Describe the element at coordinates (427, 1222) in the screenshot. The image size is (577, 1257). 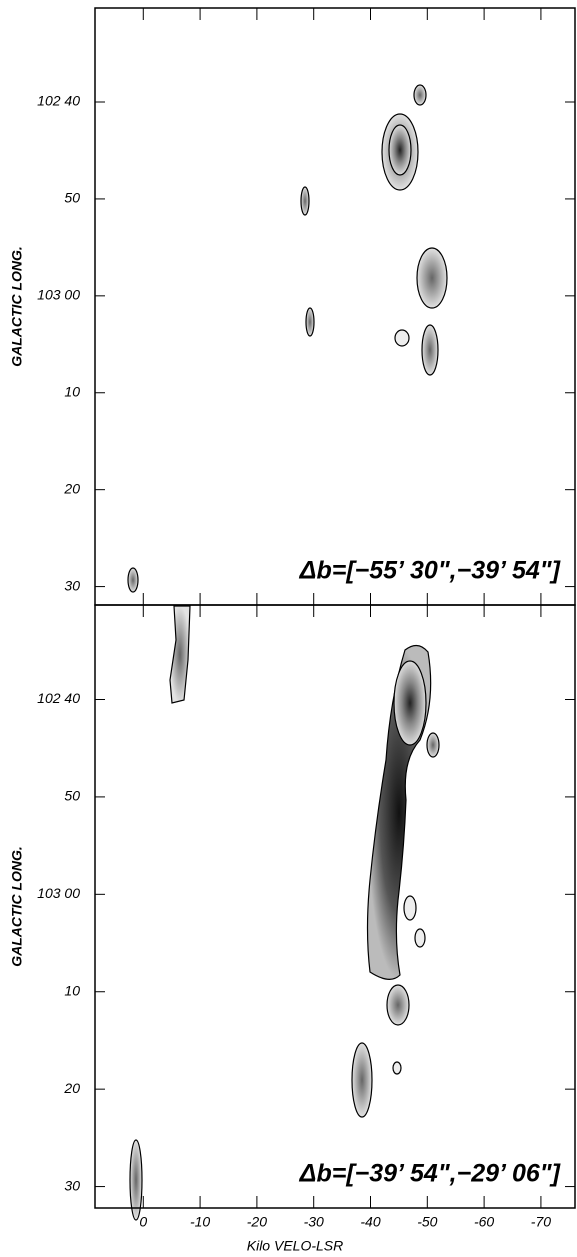
I see `x-tick-label: -50` at that location.